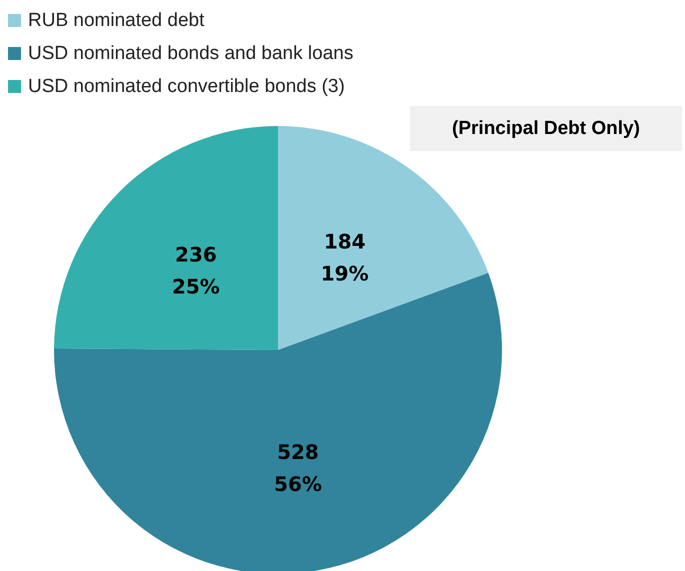 The width and height of the screenshot is (685, 571). Describe the element at coordinates (166, 238) in the screenshot. I see `pie-slice` at that location.